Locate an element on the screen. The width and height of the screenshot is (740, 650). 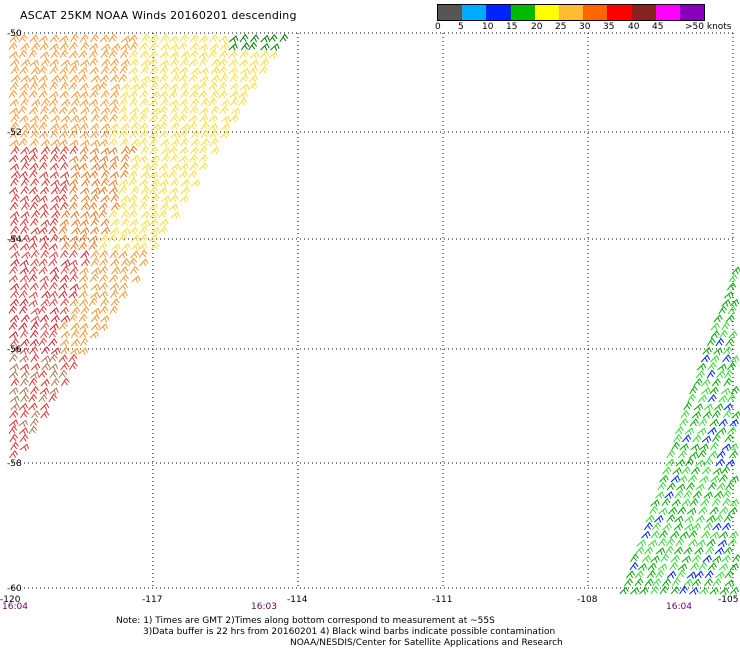
legend-tick-label: 20 is located at coordinates (537, 27).